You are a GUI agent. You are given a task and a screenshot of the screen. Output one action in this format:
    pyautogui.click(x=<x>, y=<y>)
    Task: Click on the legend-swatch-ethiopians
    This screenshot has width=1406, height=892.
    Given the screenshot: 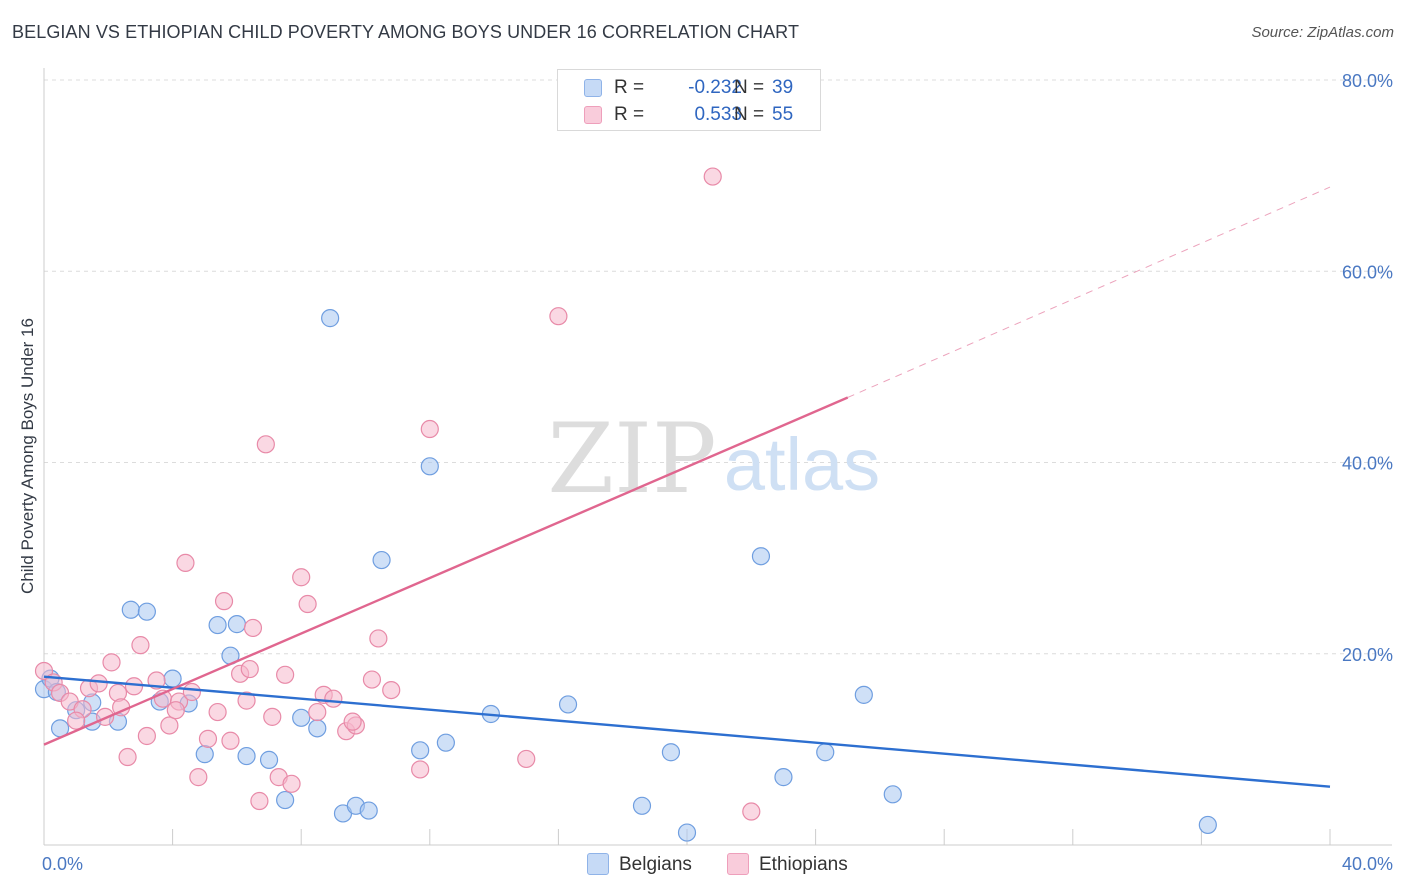 What is the action you would take?
    pyautogui.click(x=593, y=115)
    